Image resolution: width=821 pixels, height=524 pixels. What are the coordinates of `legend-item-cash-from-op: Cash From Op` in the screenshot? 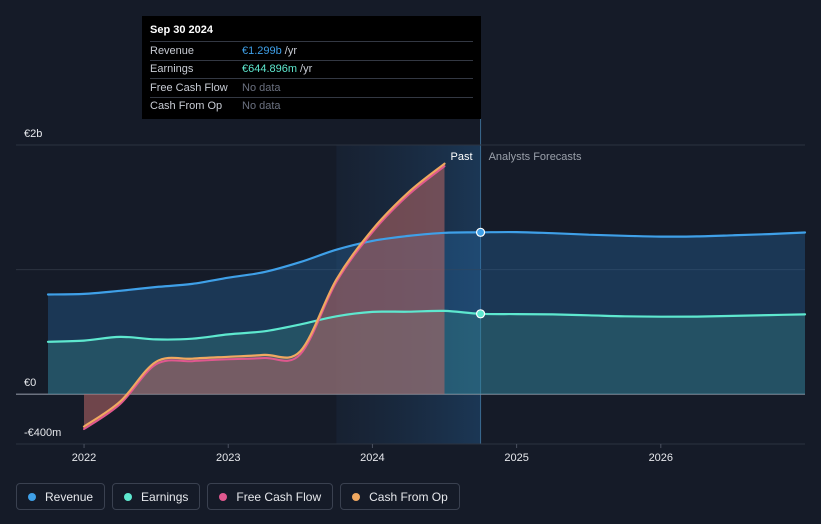 It's located at (400, 496).